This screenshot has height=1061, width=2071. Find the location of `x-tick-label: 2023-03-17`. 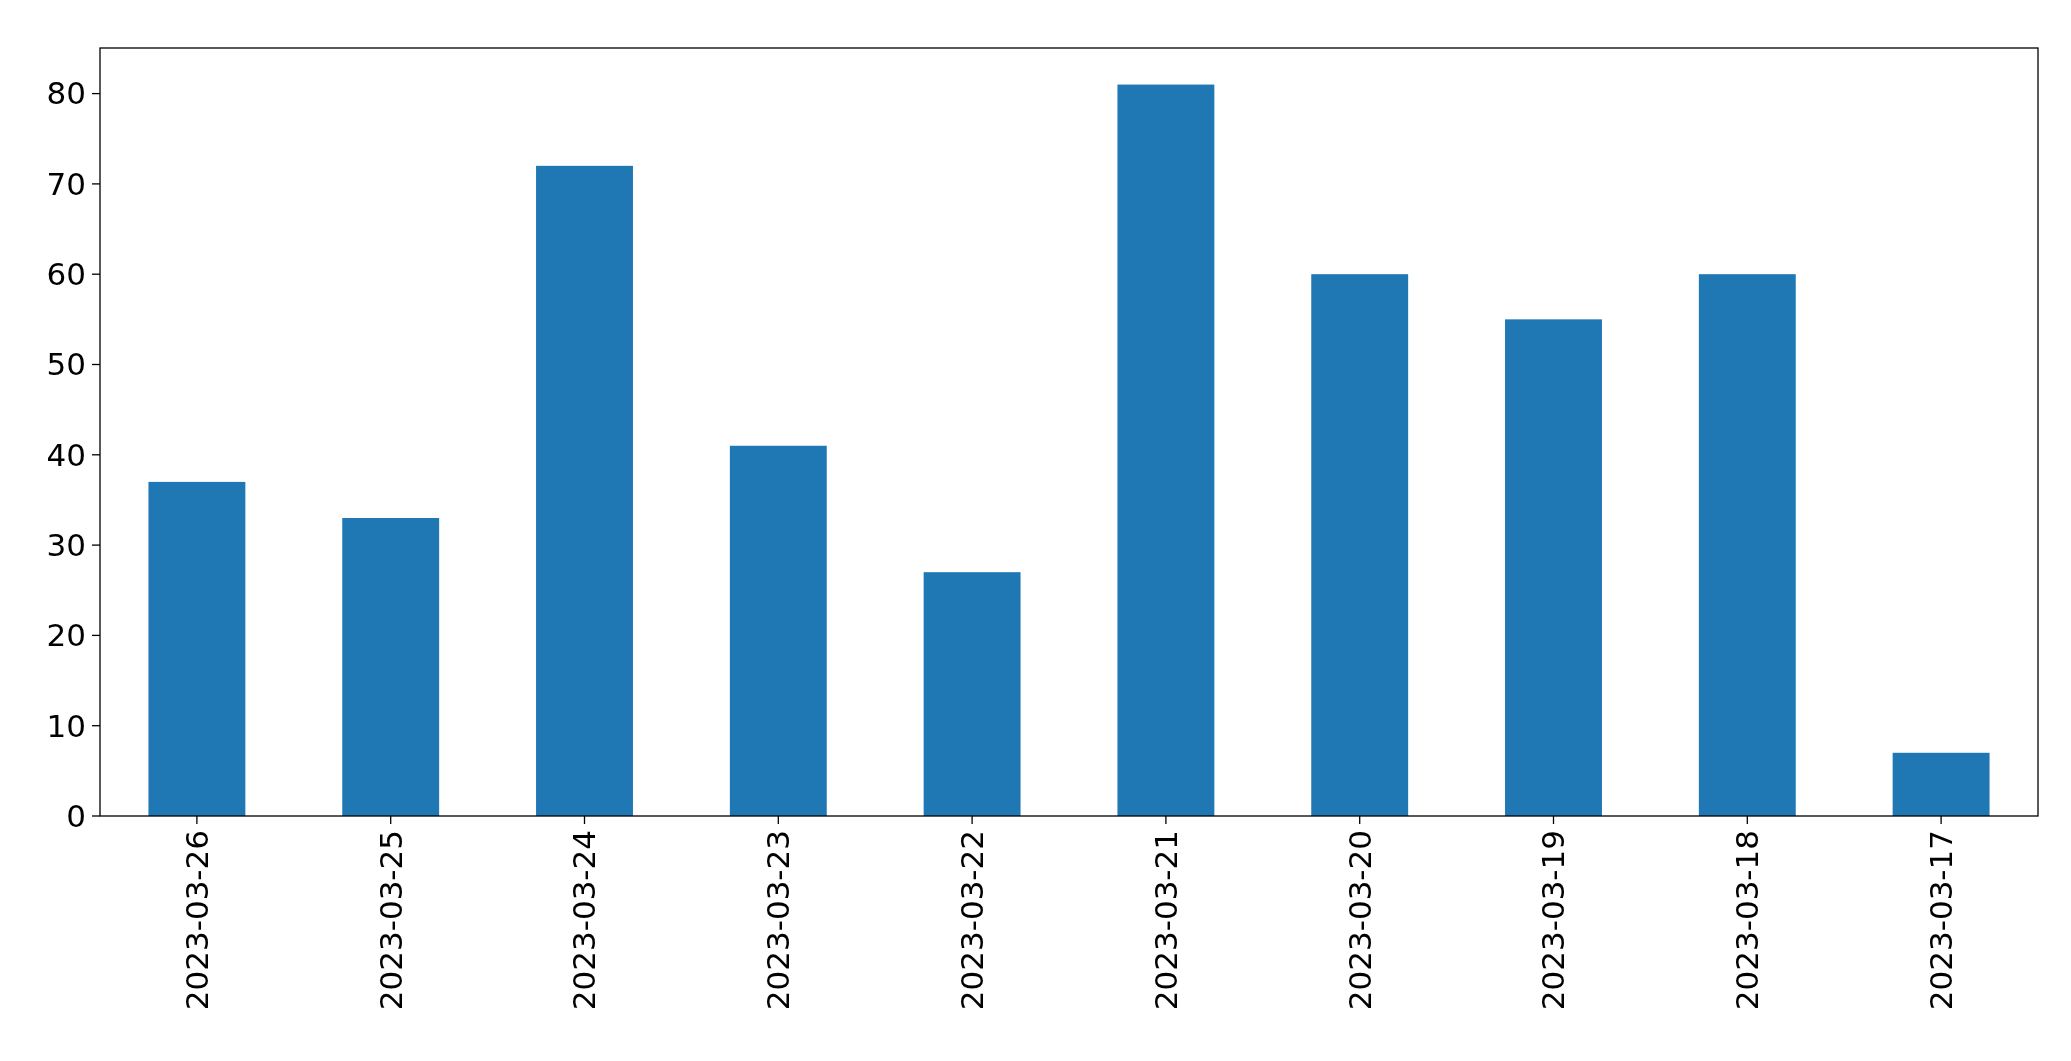

x-tick-label: 2023-03-17 is located at coordinates (1940, 920).